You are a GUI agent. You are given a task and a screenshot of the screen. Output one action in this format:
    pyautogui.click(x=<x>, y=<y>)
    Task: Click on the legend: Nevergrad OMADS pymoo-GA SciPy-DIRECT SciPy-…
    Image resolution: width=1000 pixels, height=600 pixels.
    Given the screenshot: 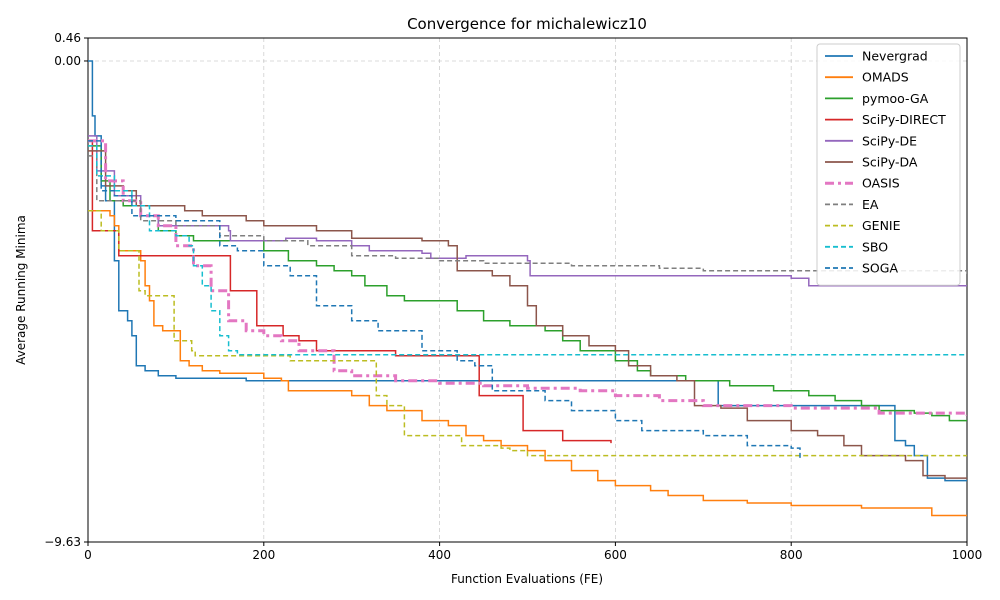 What is the action you would take?
    pyautogui.click(x=888, y=164)
    